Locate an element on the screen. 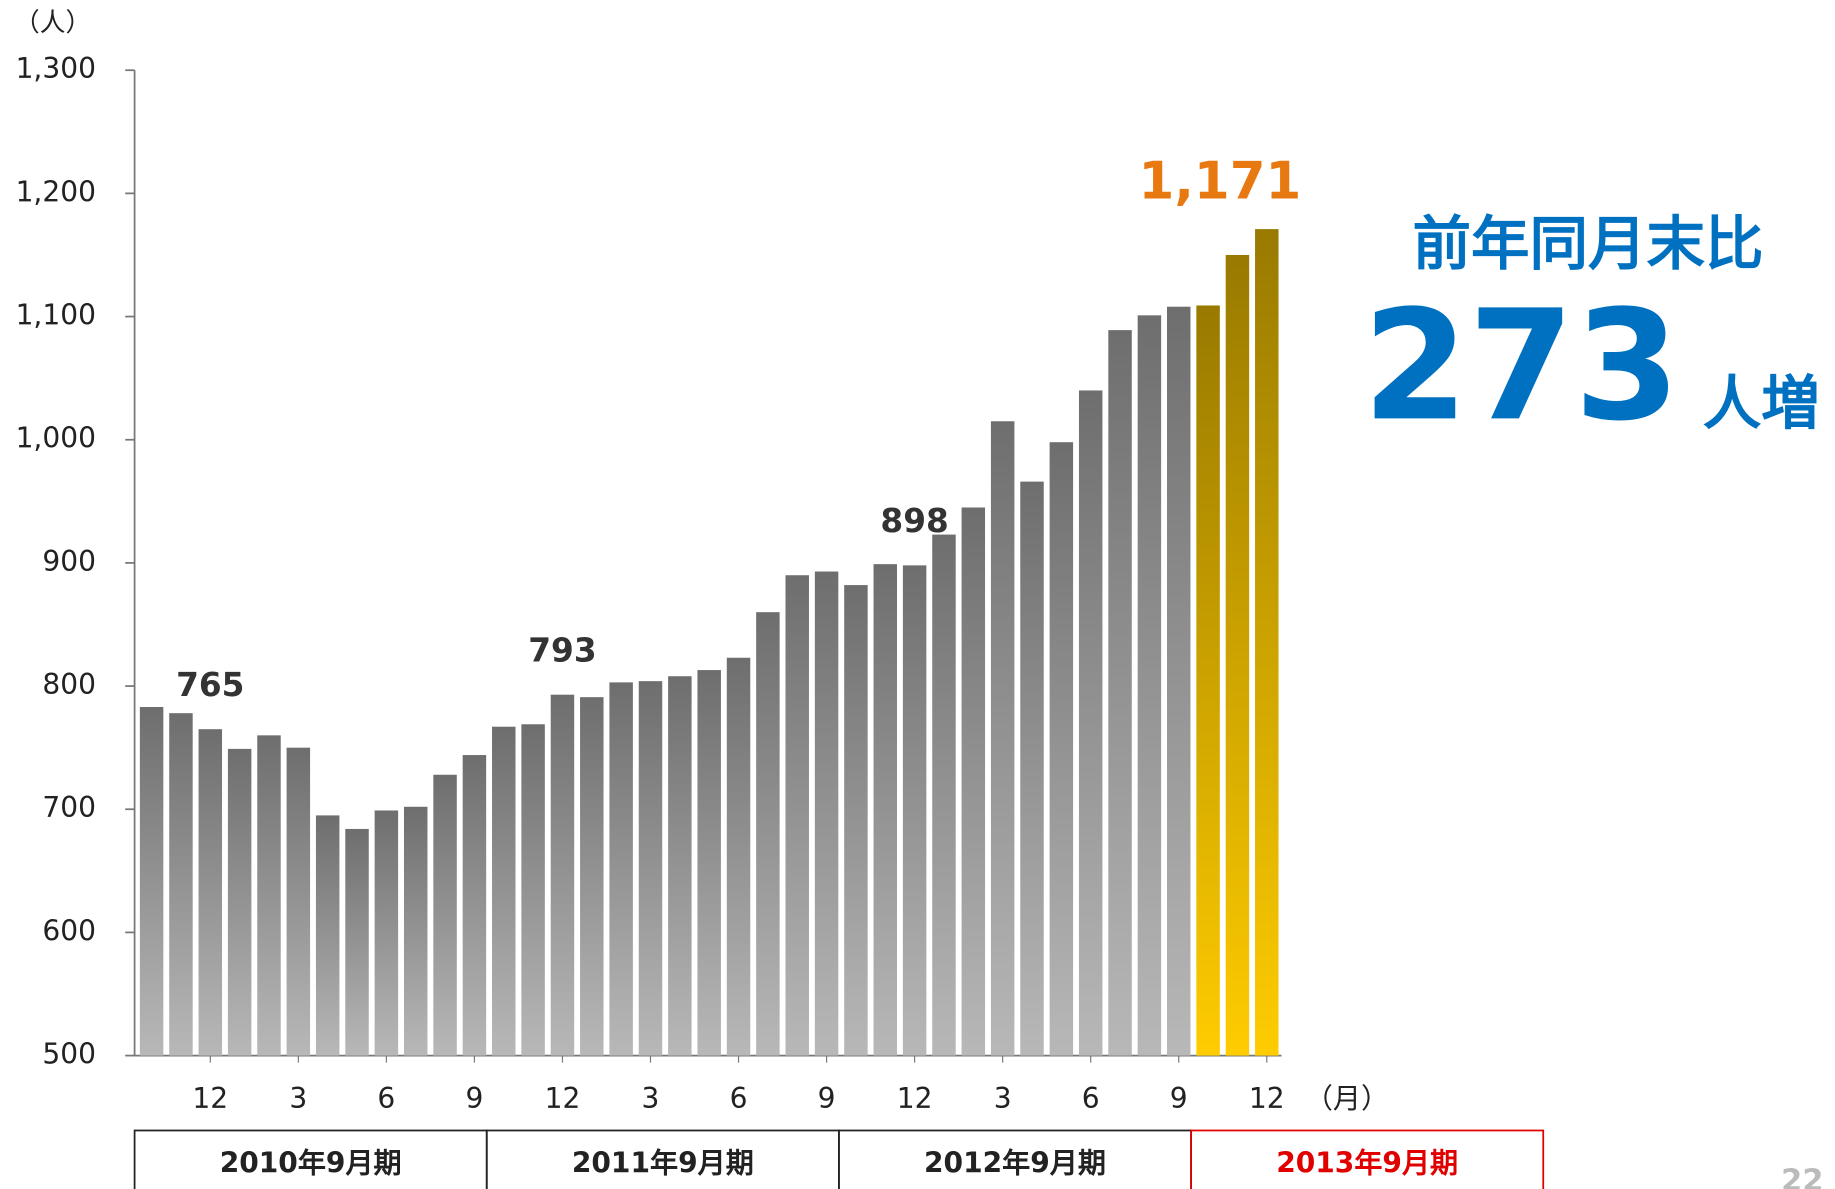 The image size is (1835, 1189). period-label: 2010年9月期 is located at coordinates (311, 1162).